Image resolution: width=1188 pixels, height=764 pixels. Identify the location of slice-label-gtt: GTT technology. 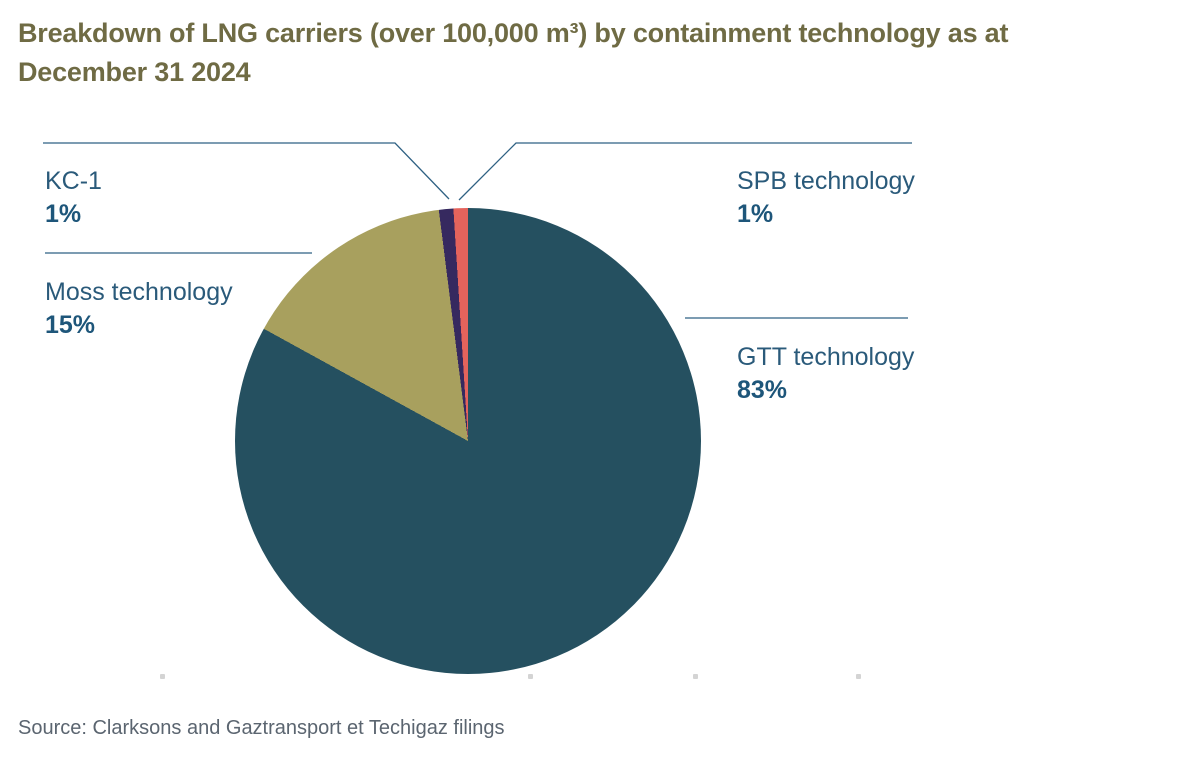
(826, 357).